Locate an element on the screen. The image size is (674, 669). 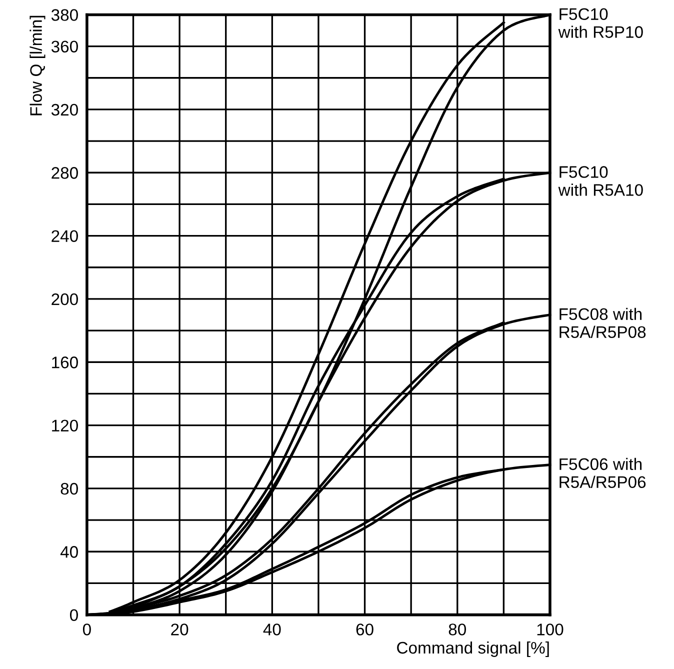
x-tick-label: 60 is located at coordinates (365, 630).